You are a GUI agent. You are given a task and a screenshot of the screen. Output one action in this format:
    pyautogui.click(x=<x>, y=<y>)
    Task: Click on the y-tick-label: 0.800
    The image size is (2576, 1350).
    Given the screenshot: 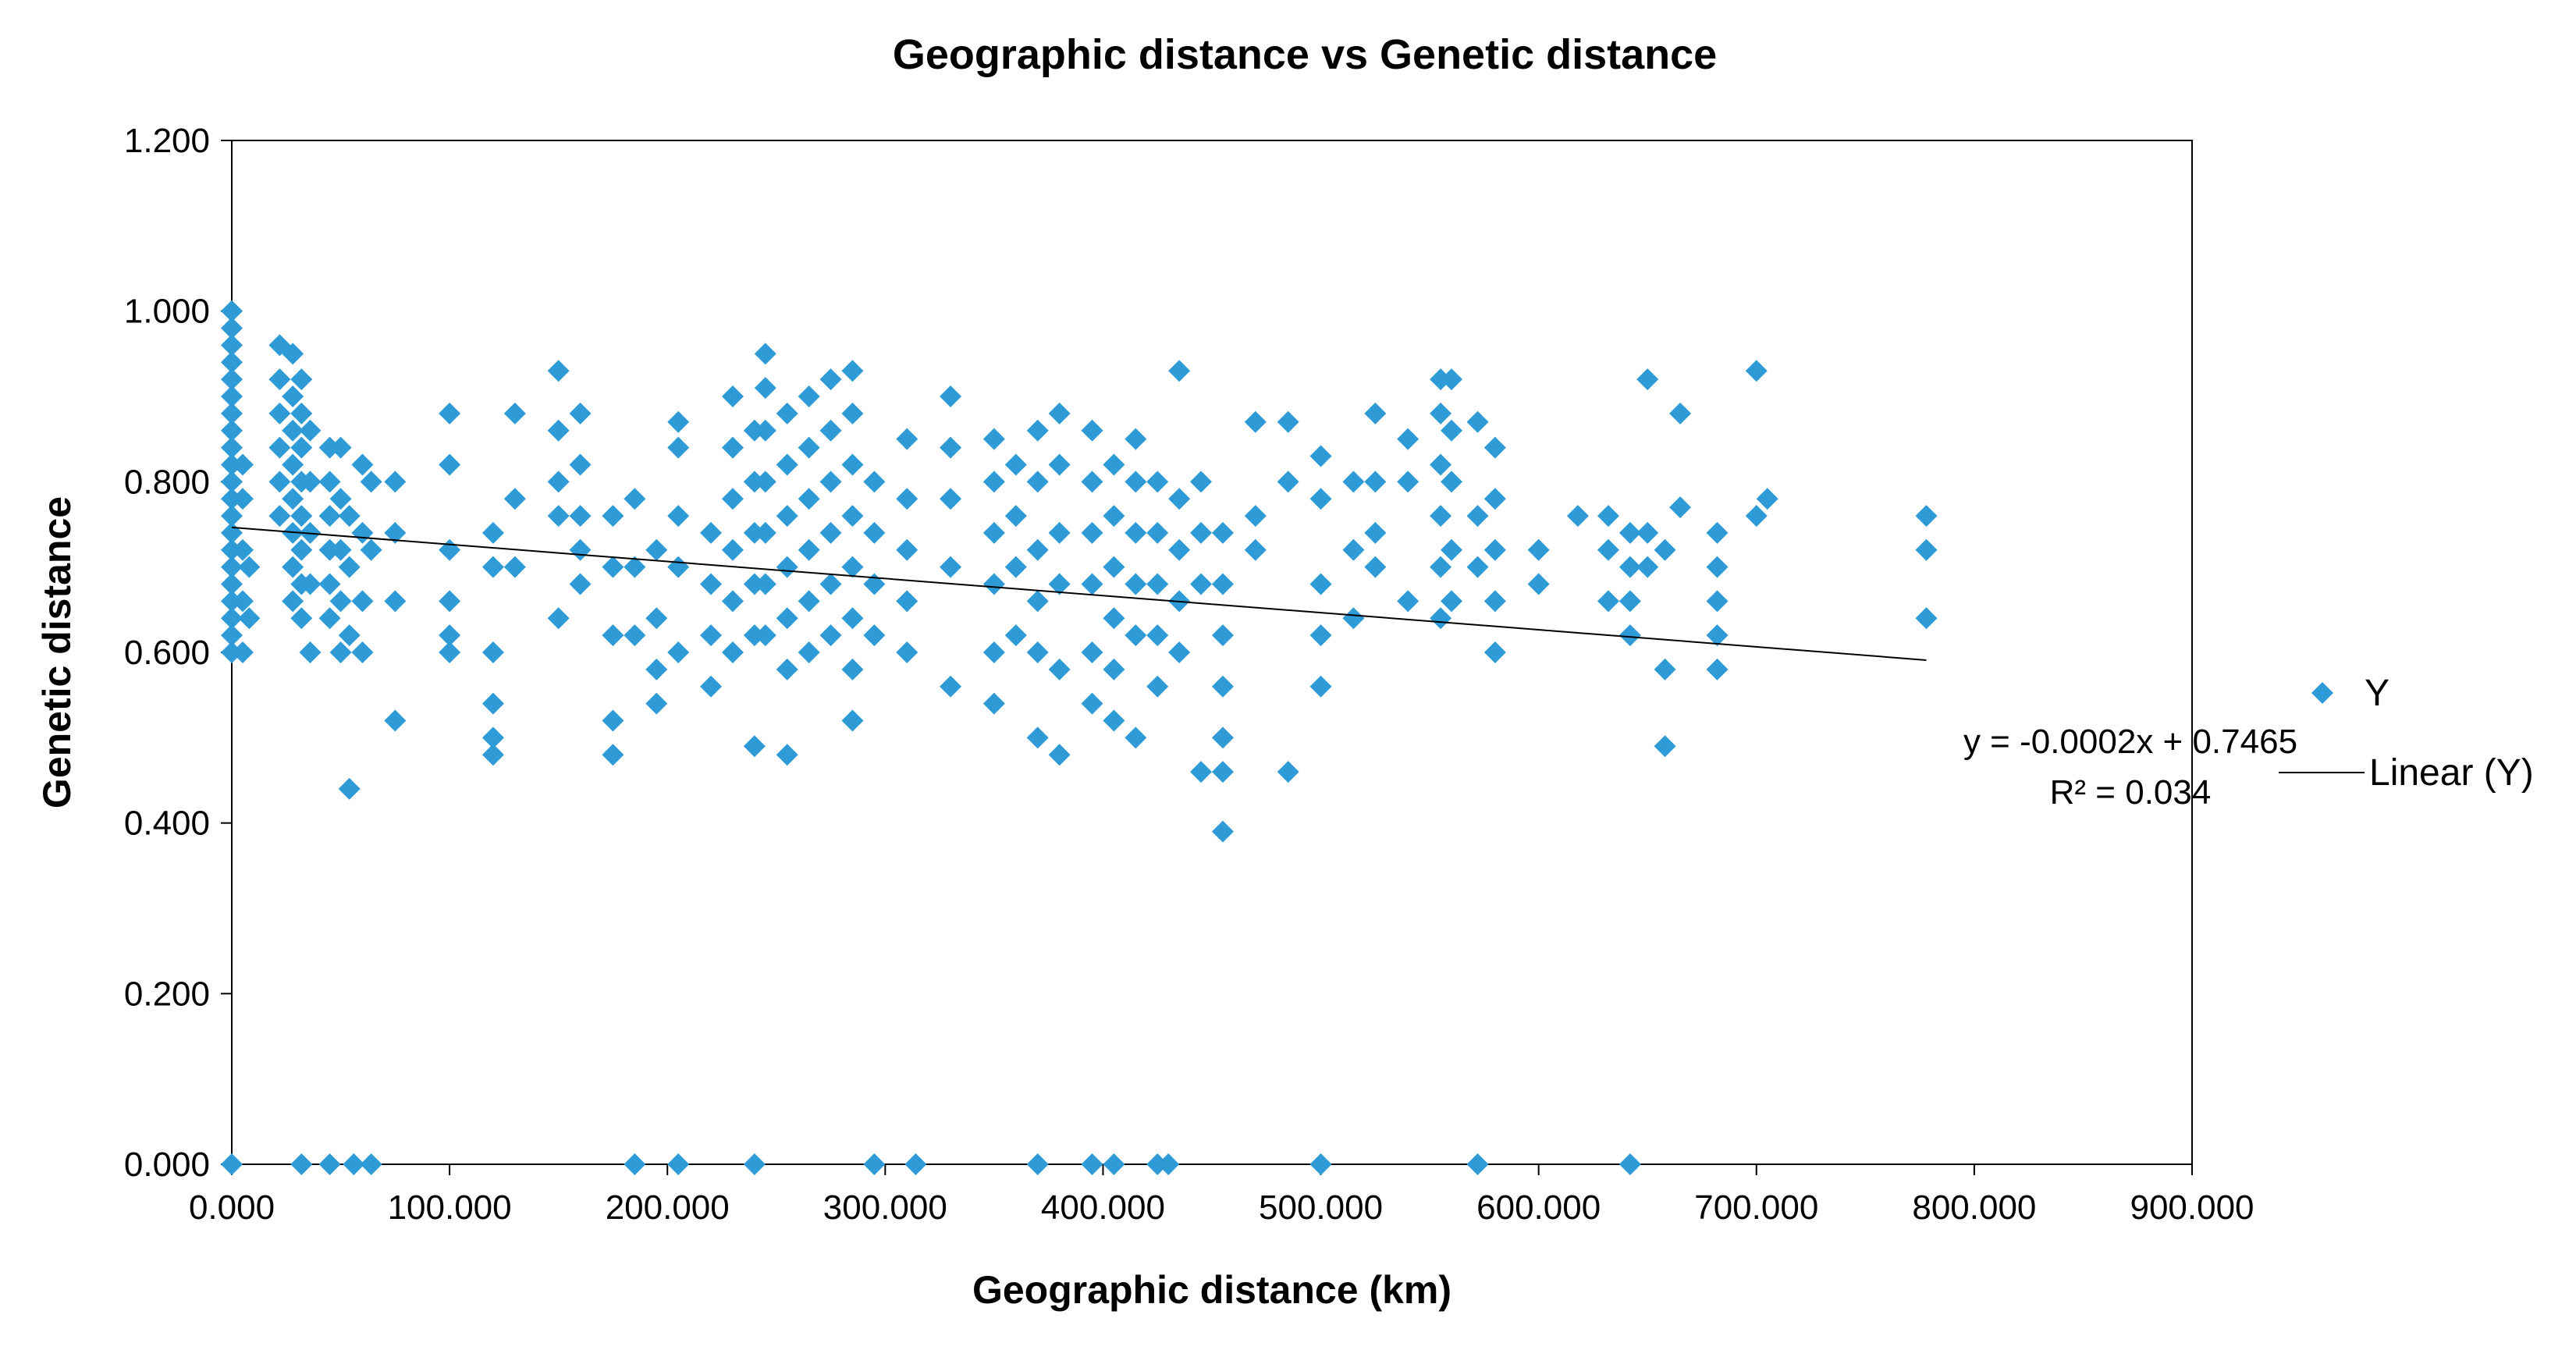 What is the action you would take?
    pyautogui.click(x=167, y=482)
    